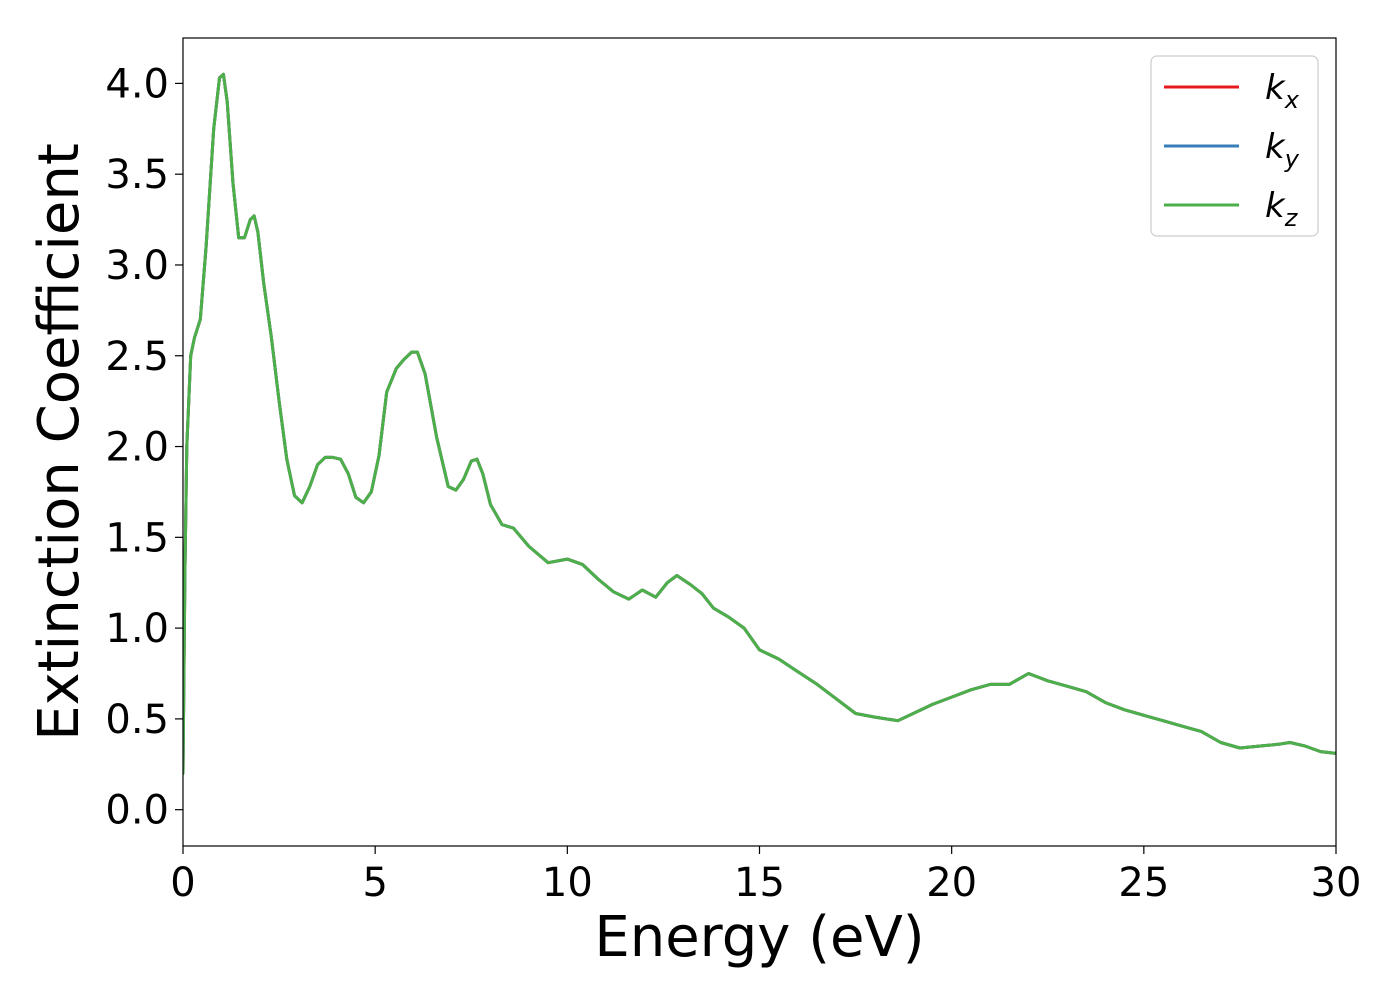 This screenshot has width=1400, height=1000. What do you see at coordinates (1282, 209) in the screenshot?
I see `legend-label-z: kz` at bounding box center [1282, 209].